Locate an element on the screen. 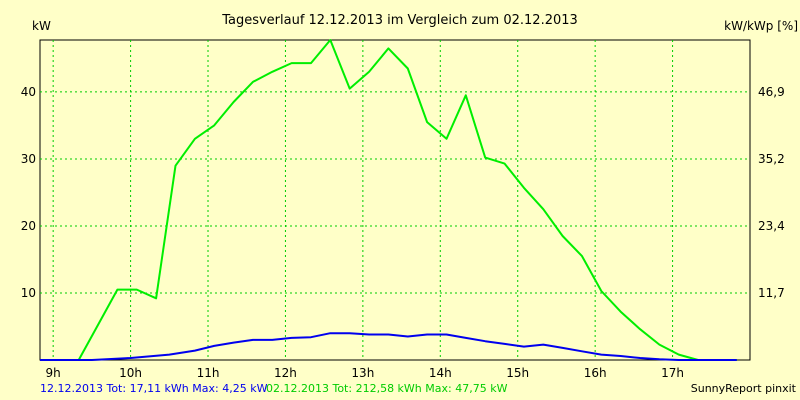 This screenshot has width=800, height=400. y-tick-label-left: 10 is located at coordinates (28, 293).